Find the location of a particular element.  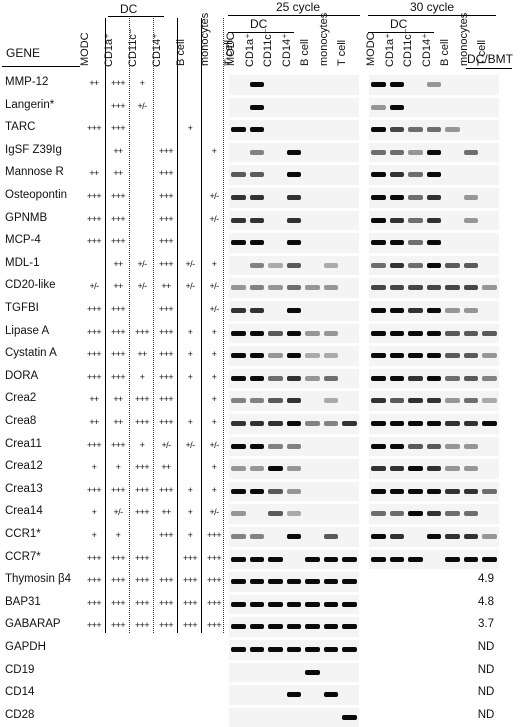

gene-name: Lipase A is located at coordinates (27, 330).